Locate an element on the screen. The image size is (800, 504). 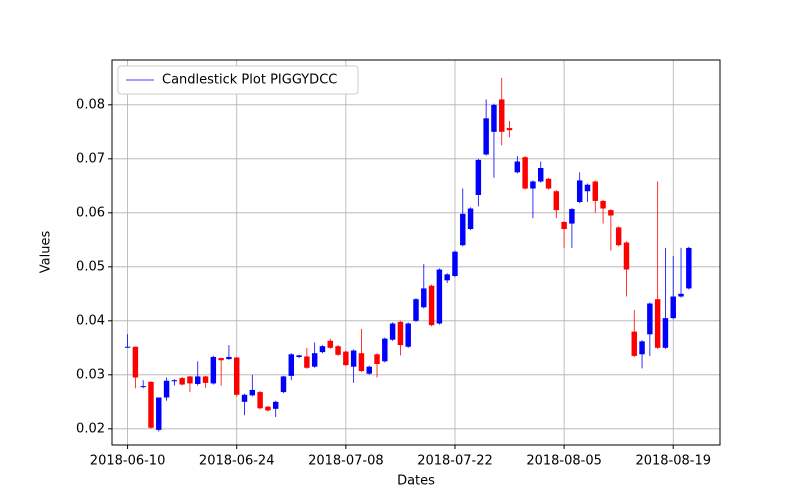
x-tick-label: 2018-07-08 is located at coordinates (346, 461).